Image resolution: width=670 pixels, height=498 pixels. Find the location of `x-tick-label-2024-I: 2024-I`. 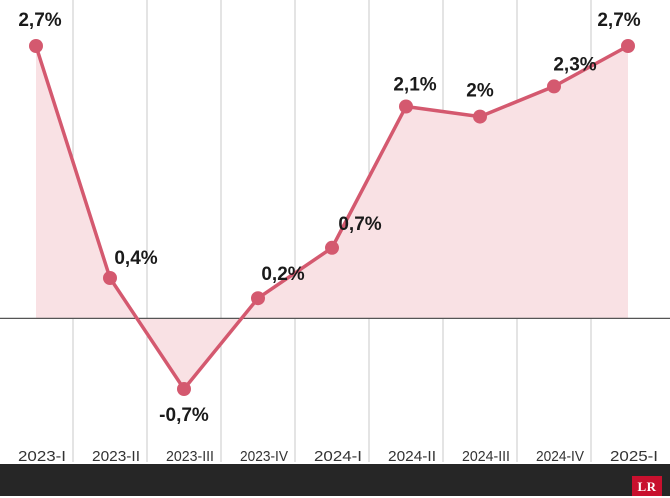

x-tick-label-2024-I: 2024-I is located at coordinates (338, 456).